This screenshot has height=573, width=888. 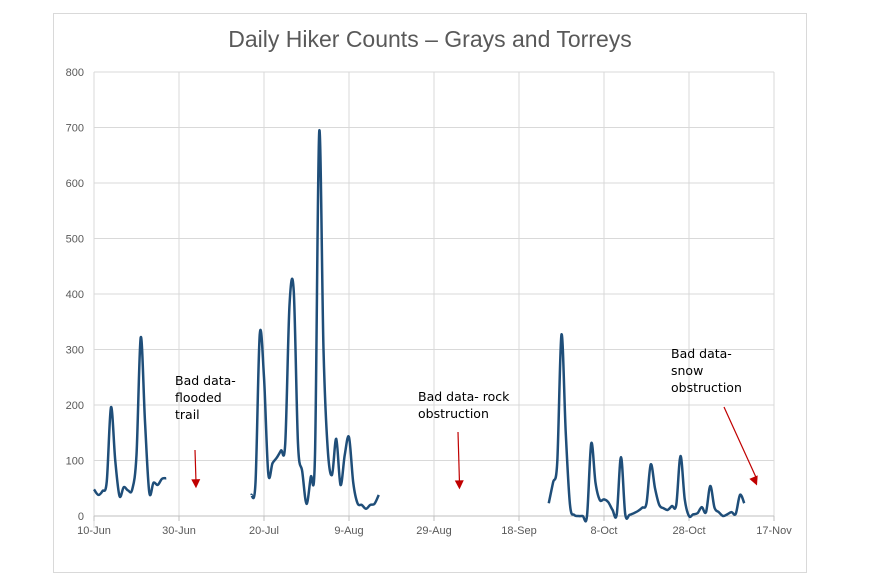 What do you see at coordinates (81, 517) in the screenshot?
I see `y-tick-label: 0` at bounding box center [81, 517].